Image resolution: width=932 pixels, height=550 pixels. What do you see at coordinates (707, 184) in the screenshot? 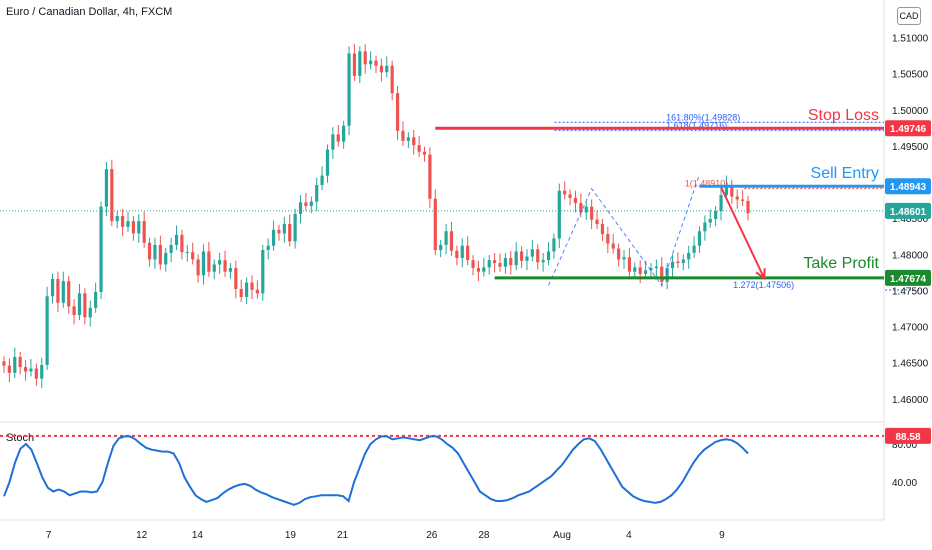
I see `fib-level-label: 1(1.48910)` at bounding box center [707, 184].